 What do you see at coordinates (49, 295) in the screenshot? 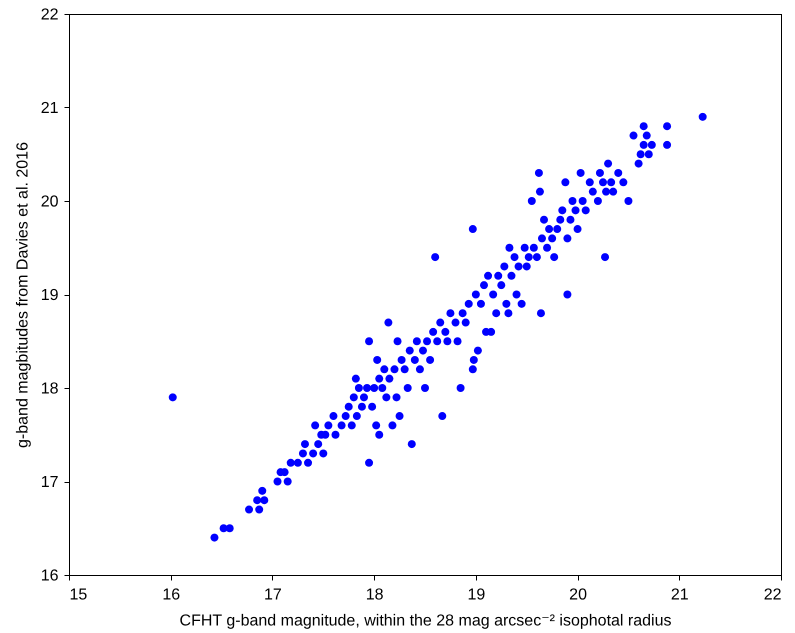
I see `y-tick-label: 19` at bounding box center [49, 295].